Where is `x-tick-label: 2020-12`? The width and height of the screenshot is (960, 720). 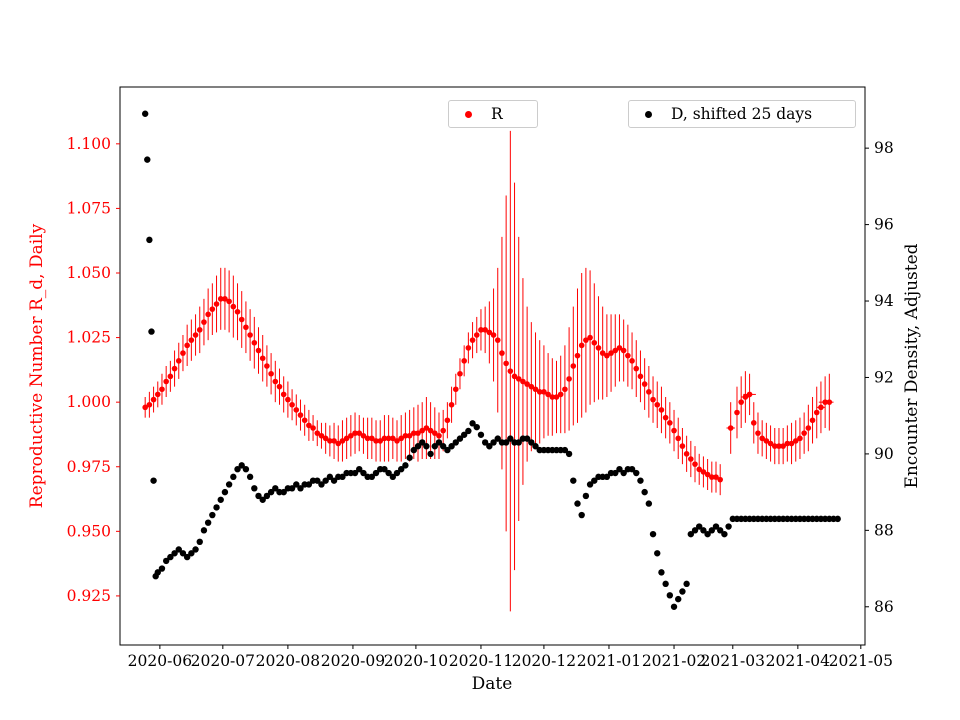 x-tick-label: 2020-12 is located at coordinates (544, 661).